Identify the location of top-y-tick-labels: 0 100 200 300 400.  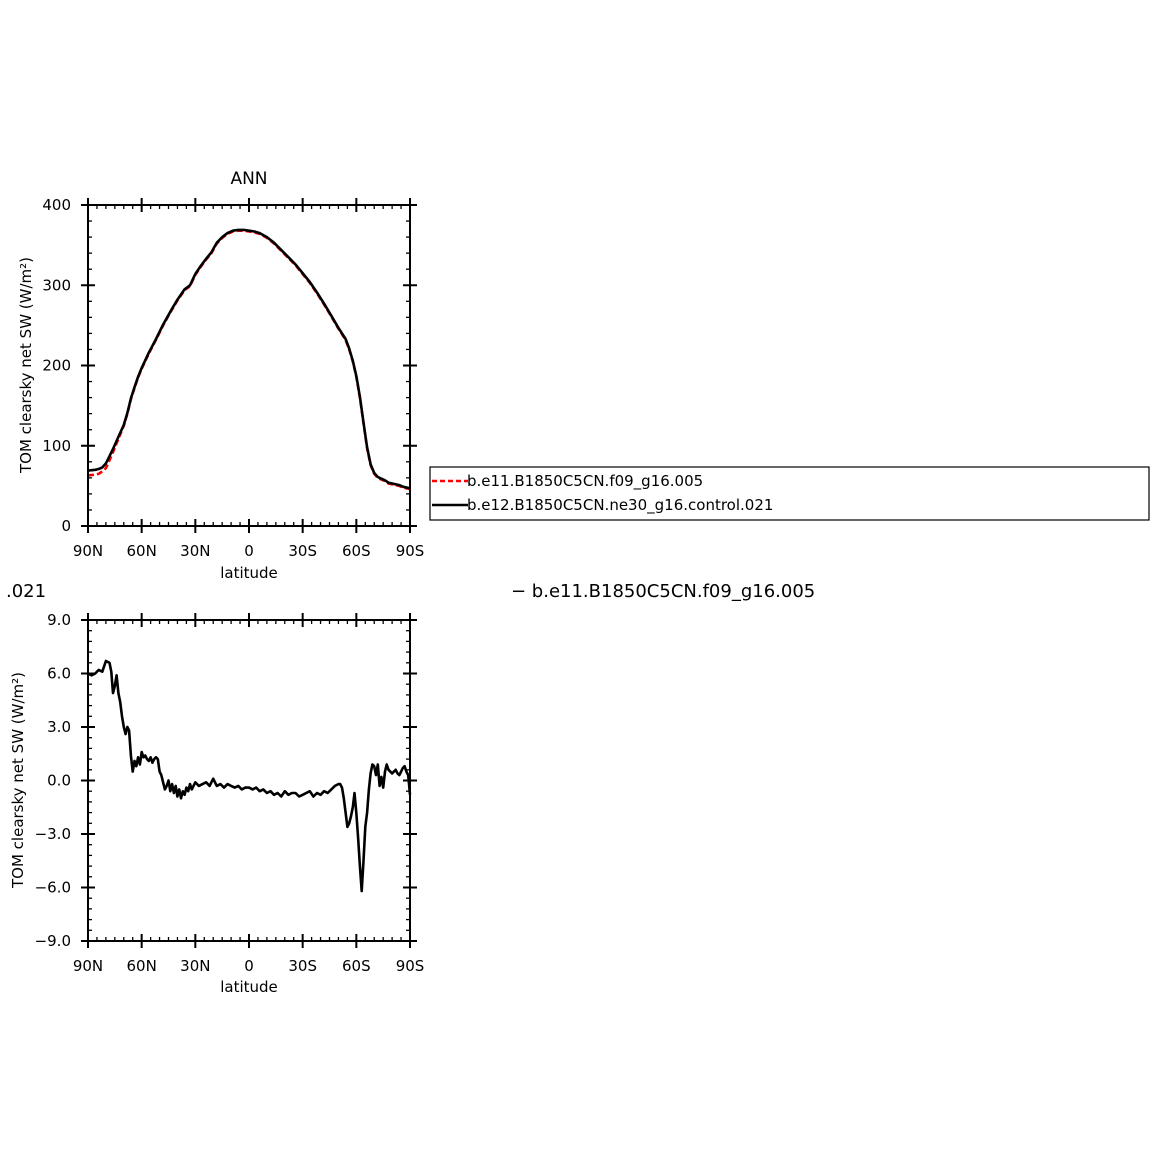
(56, 365).